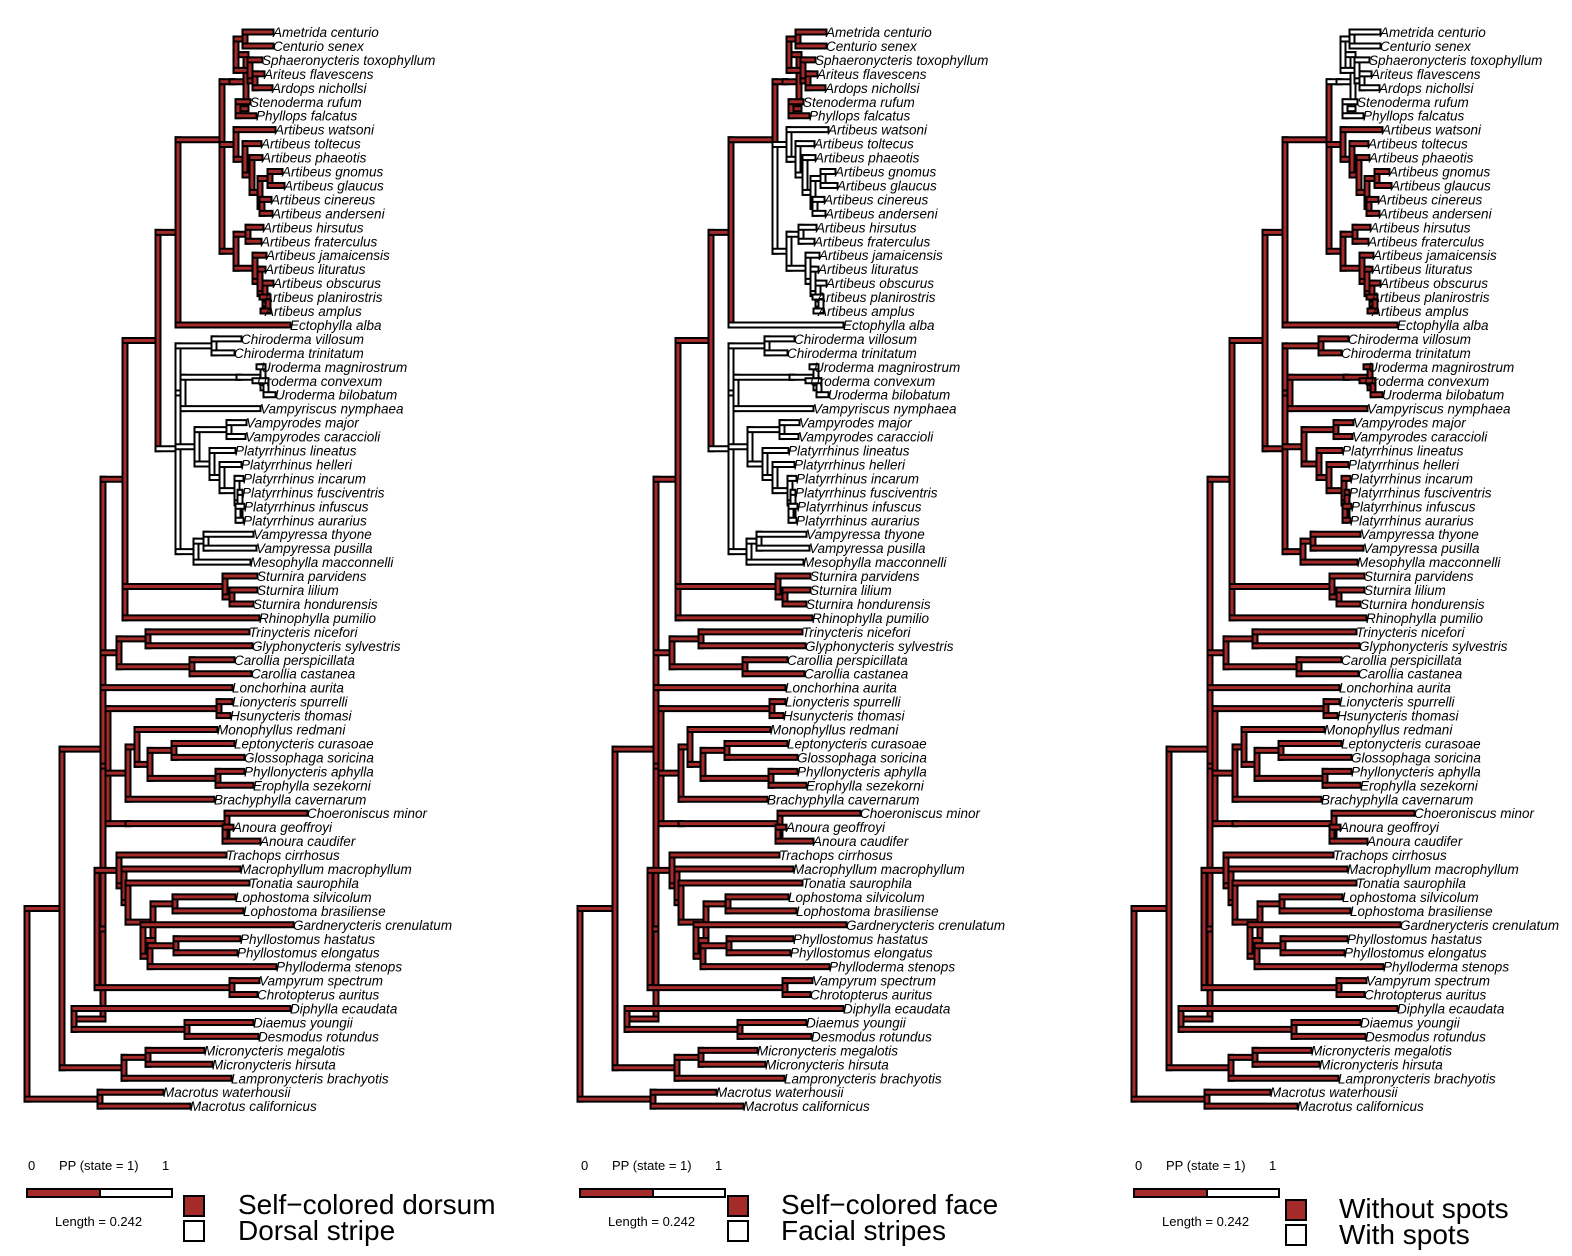 This screenshot has height=1256, width=1572. Describe the element at coordinates (1403, 451) in the screenshot. I see `tip-label: Platyrrhinus lineatus` at that location.